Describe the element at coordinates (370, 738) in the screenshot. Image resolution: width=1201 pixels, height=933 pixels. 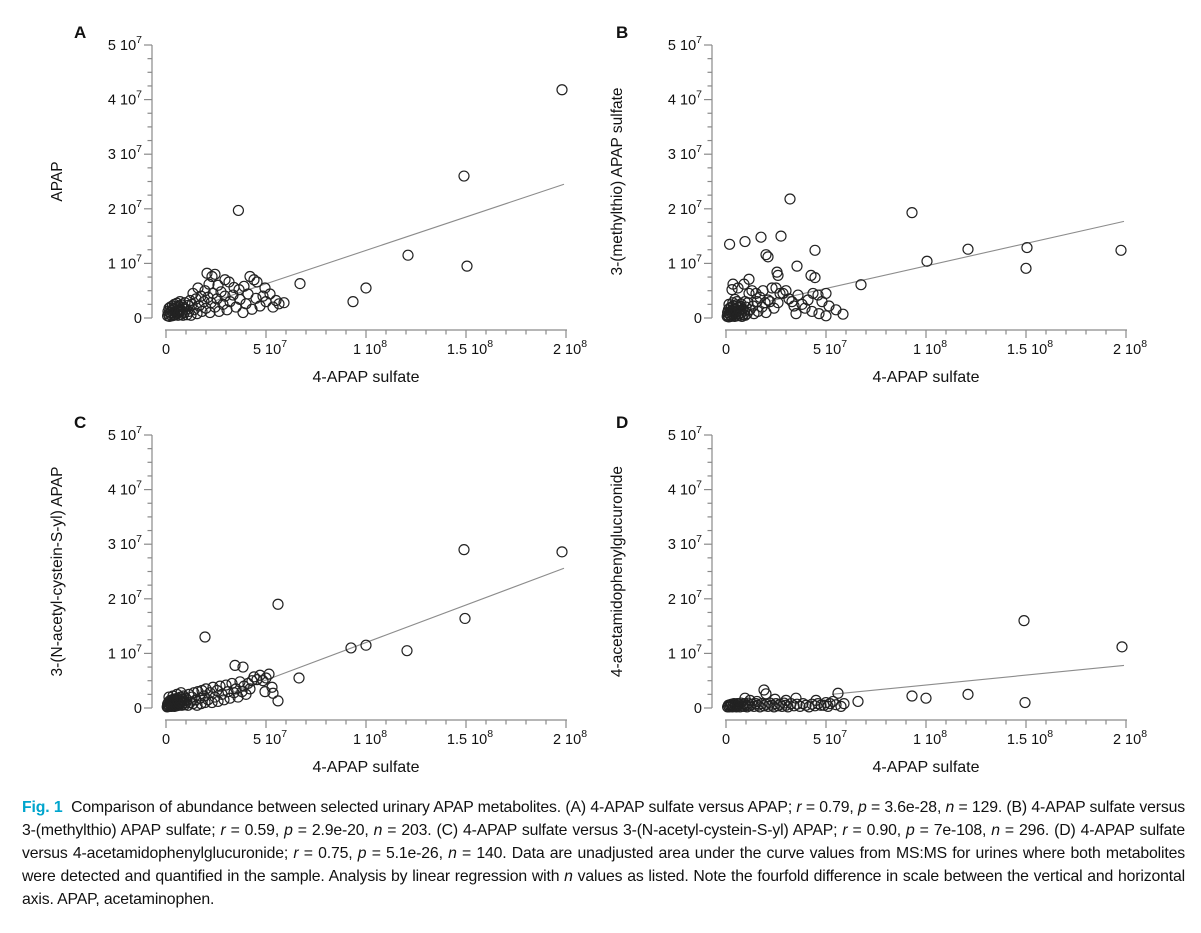
I see `x-tick-label: 1 108` at that location.